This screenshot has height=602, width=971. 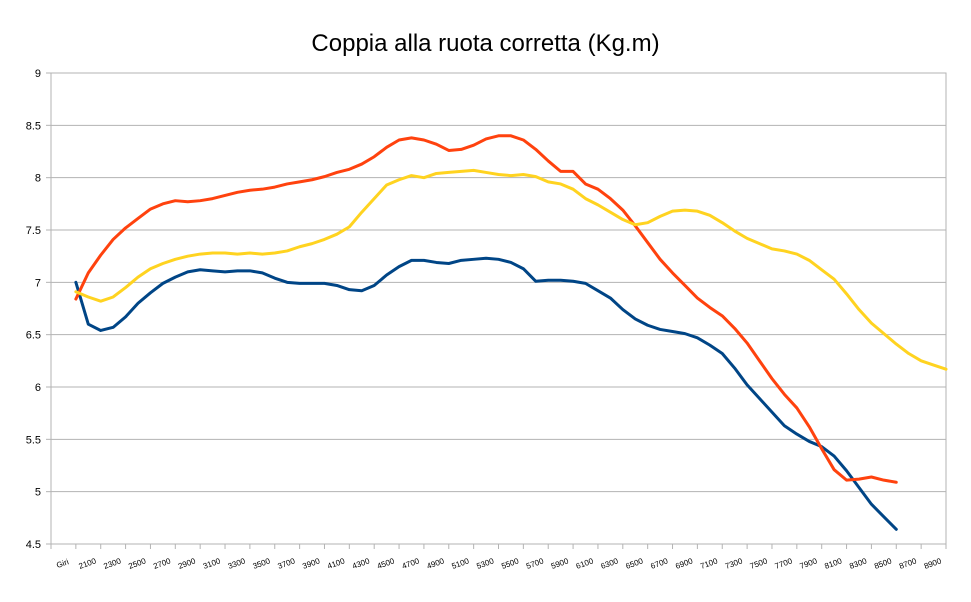 What do you see at coordinates (659, 563) in the screenshot?
I see `x-tick-label: 6700` at bounding box center [659, 563].